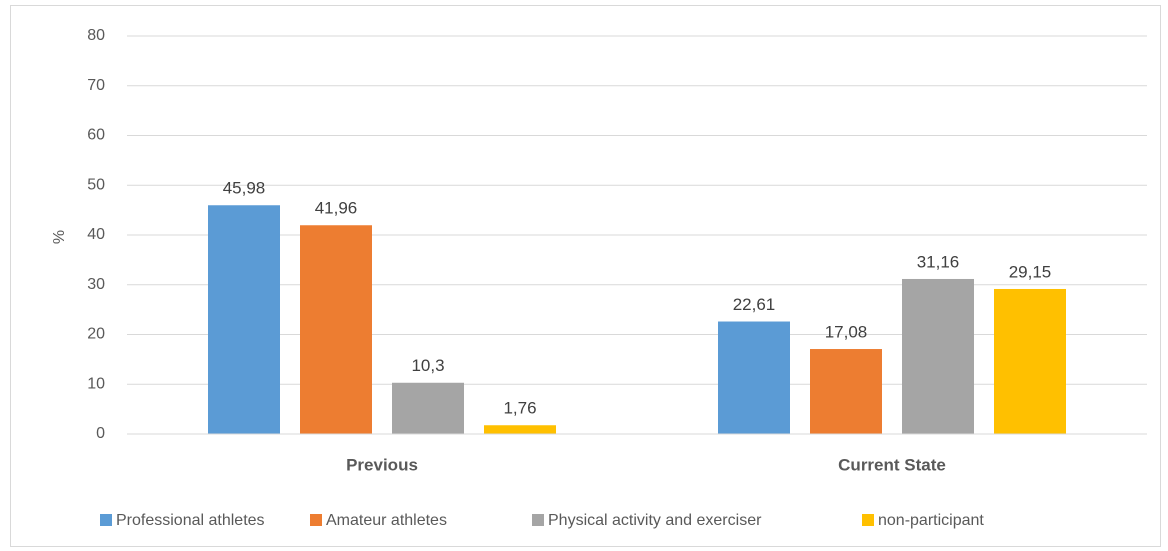  Describe the element at coordinates (96, 85) in the screenshot. I see `y-tick-label: 70` at that location.